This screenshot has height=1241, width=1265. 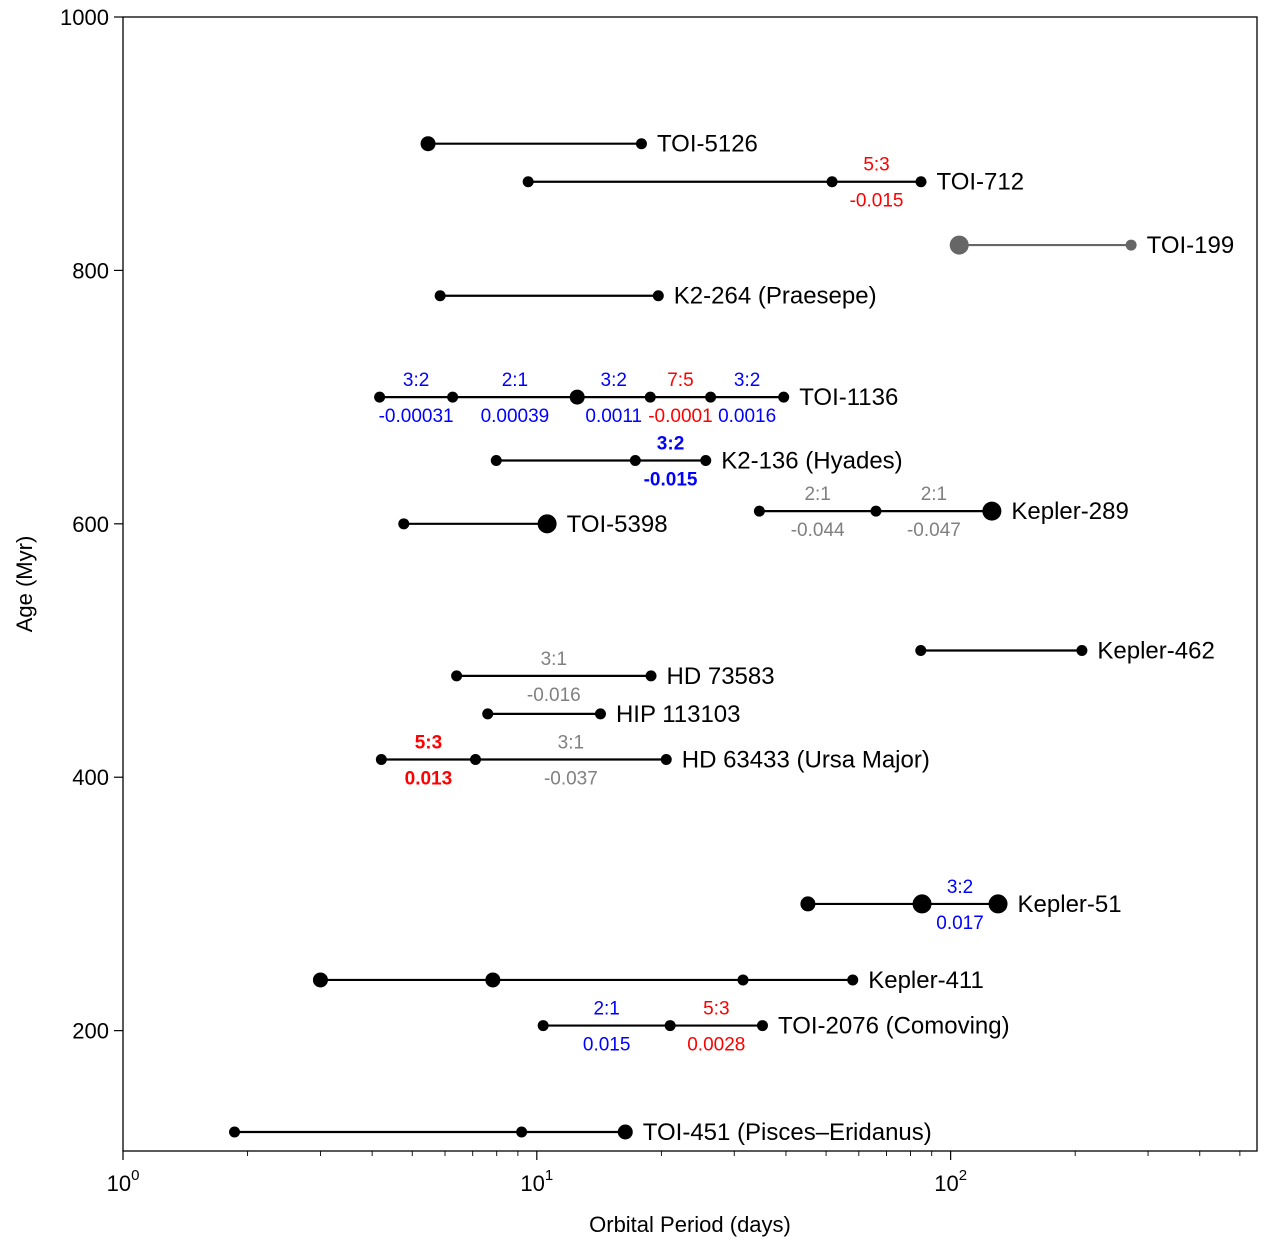 I want to click on system-toi-2076-comoving: TOI-2076 (Comoving) 2:1 0.015 5:3 0.0028, so click(x=773, y=1027).